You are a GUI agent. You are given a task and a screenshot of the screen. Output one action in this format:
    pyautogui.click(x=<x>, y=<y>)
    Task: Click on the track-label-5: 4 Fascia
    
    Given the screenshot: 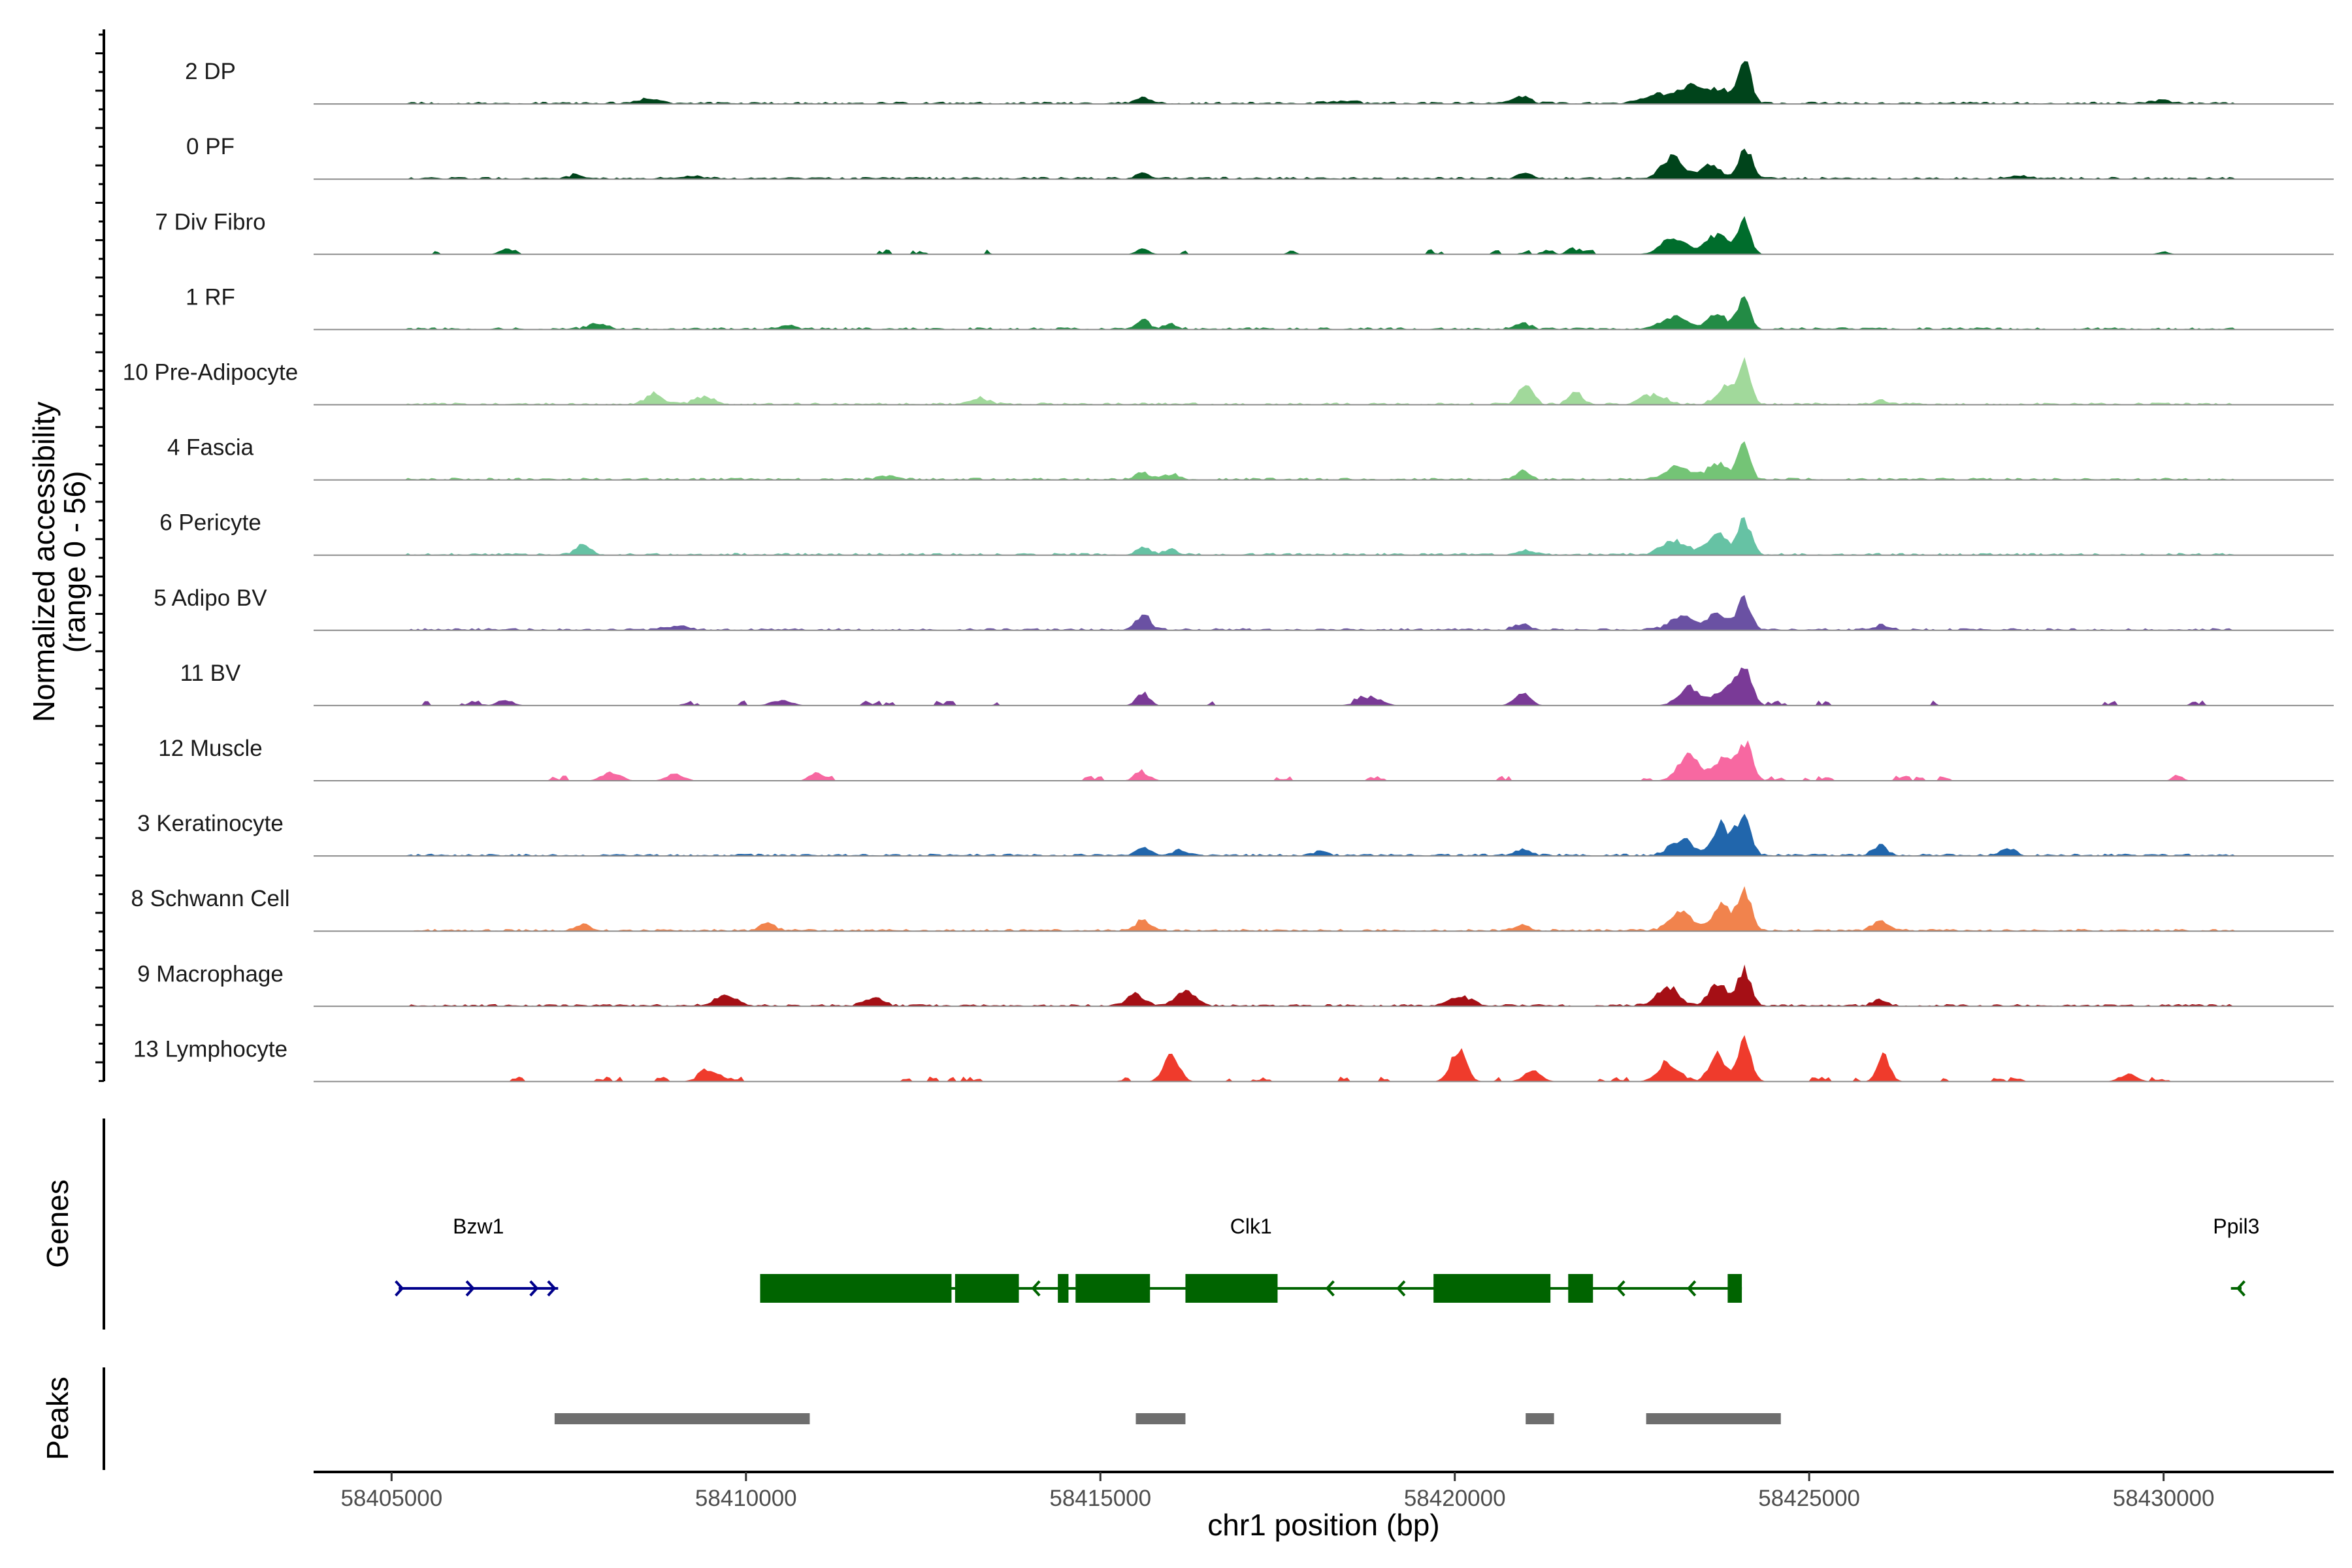 What is the action you would take?
    pyautogui.click(x=210, y=448)
    